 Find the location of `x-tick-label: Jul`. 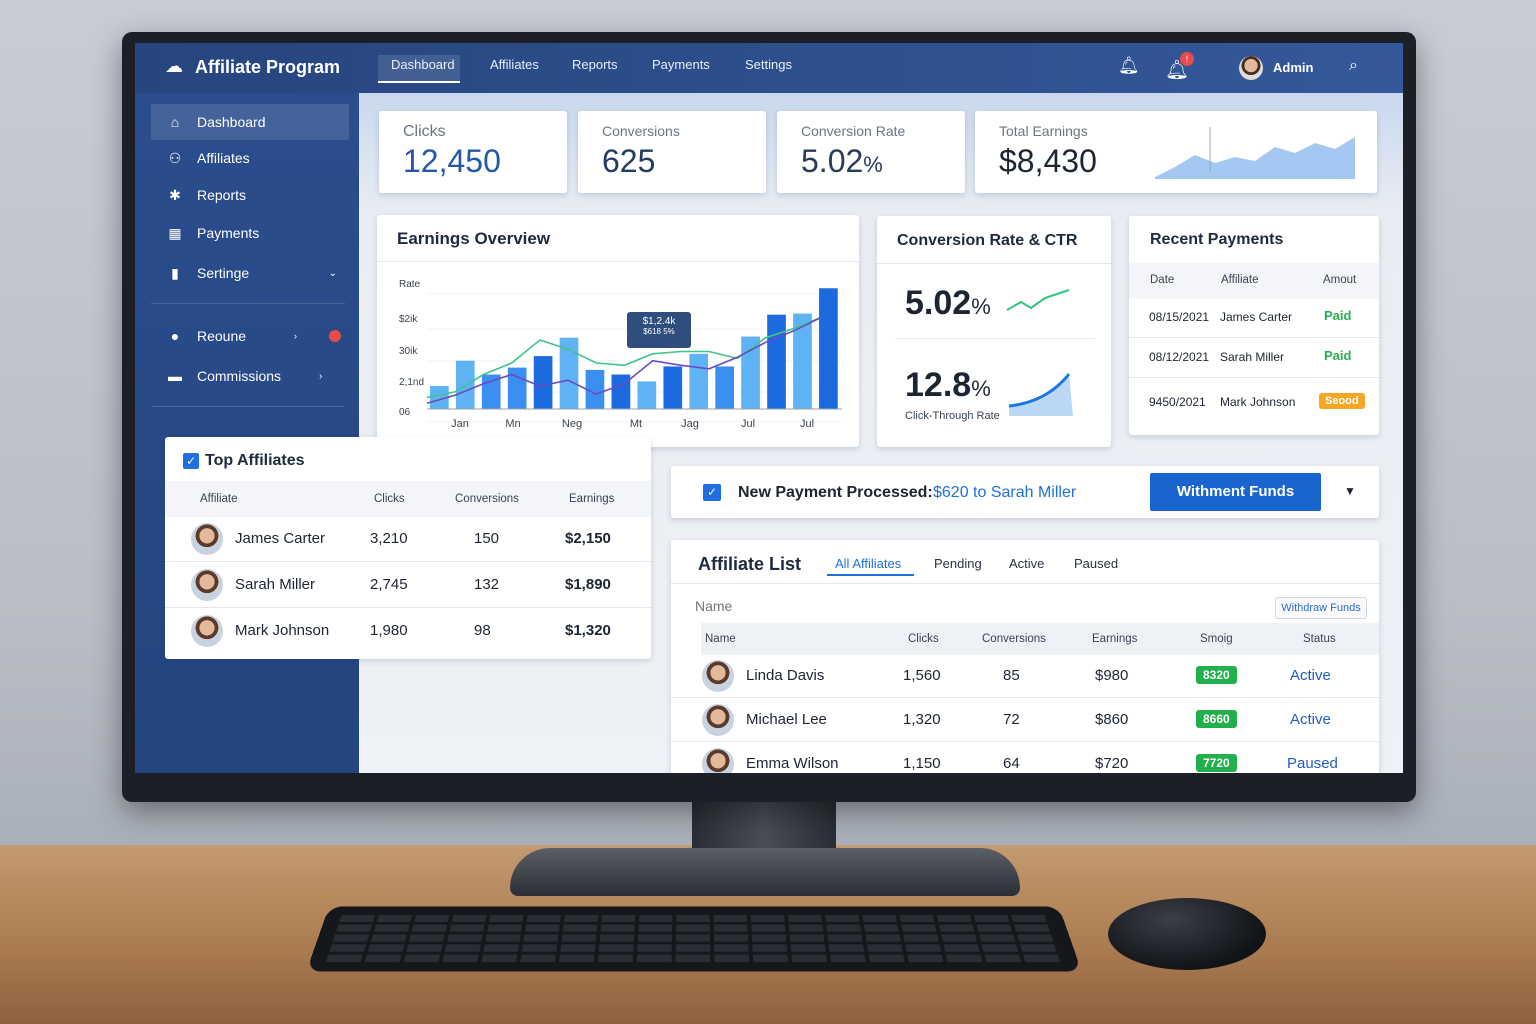

x-tick-label: Jul is located at coordinates (807, 424).